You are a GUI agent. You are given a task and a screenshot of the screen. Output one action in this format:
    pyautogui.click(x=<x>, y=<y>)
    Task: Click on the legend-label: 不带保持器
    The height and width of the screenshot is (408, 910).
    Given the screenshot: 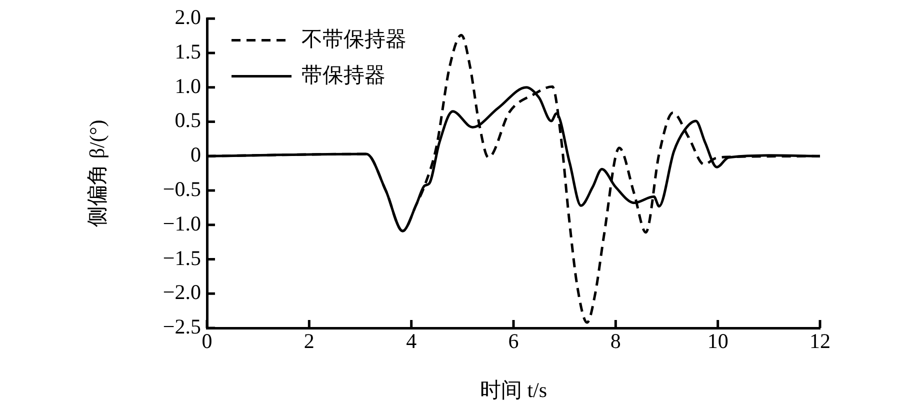 What is the action you would take?
    pyautogui.click(x=354, y=38)
    